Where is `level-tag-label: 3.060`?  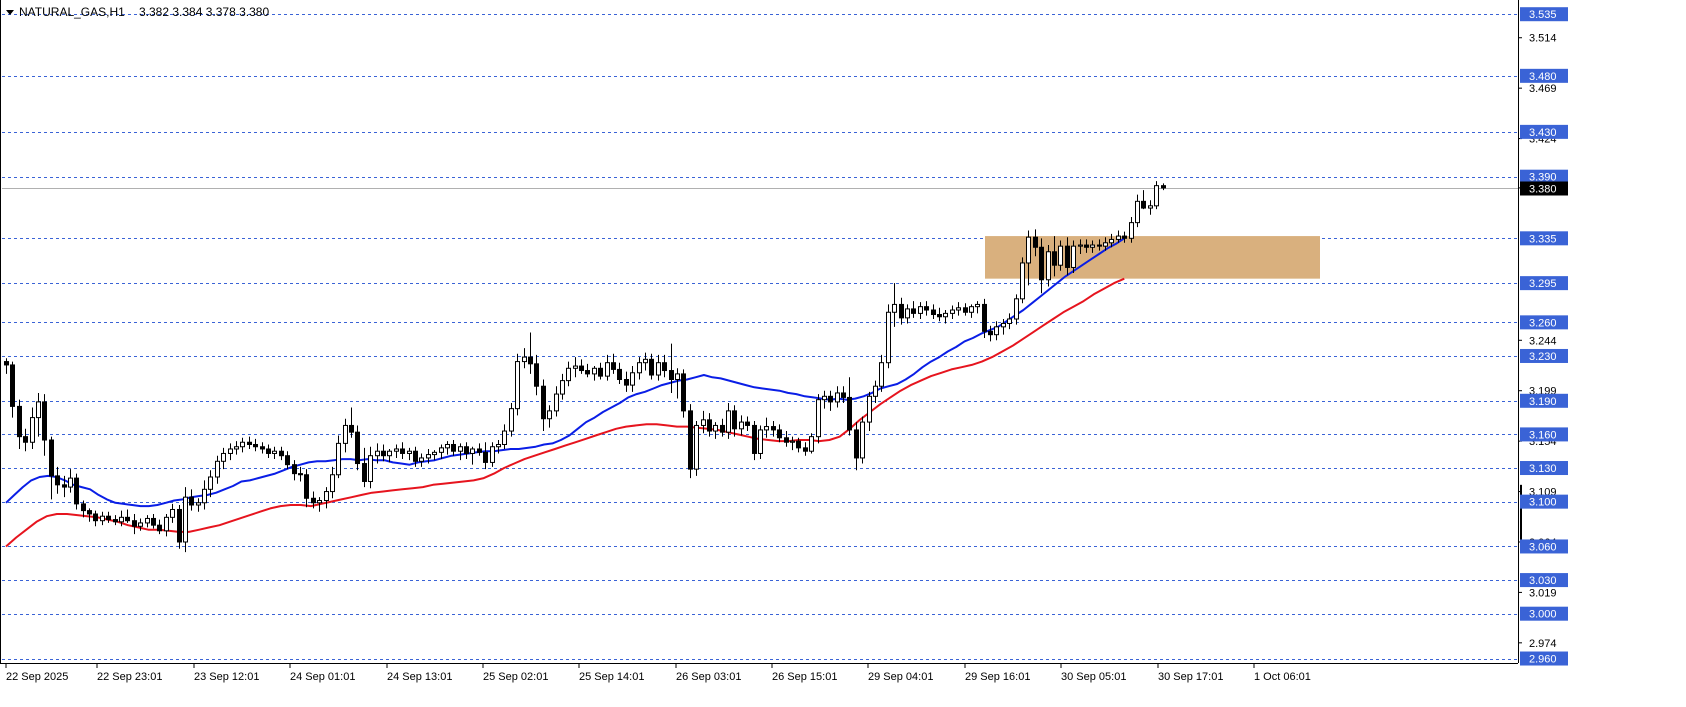 level-tag-label: 3.060 is located at coordinates (1543, 547).